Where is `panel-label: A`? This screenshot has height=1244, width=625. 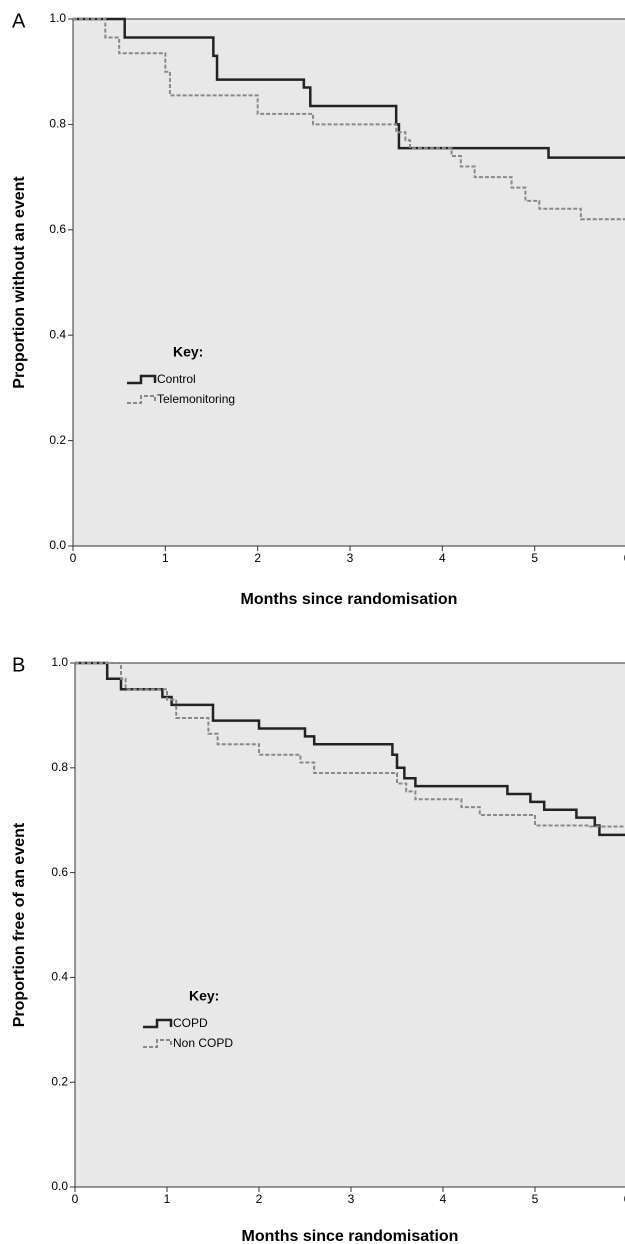 panel-label: A is located at coordinates (19, 21).